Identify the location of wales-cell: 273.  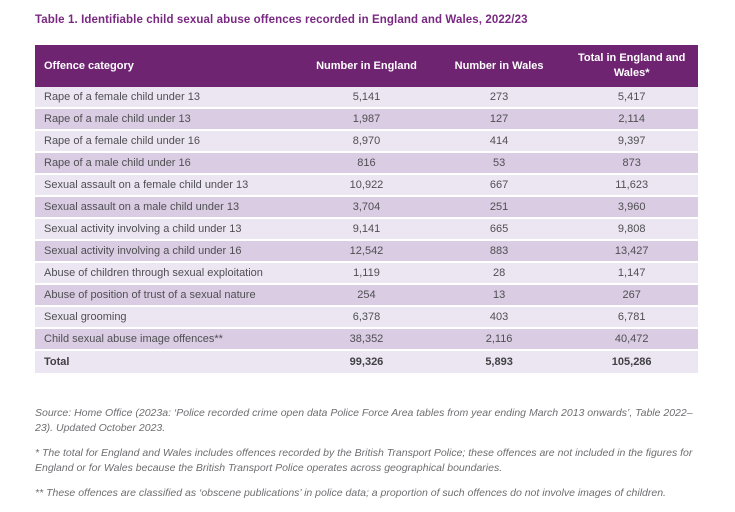
(499, 97).